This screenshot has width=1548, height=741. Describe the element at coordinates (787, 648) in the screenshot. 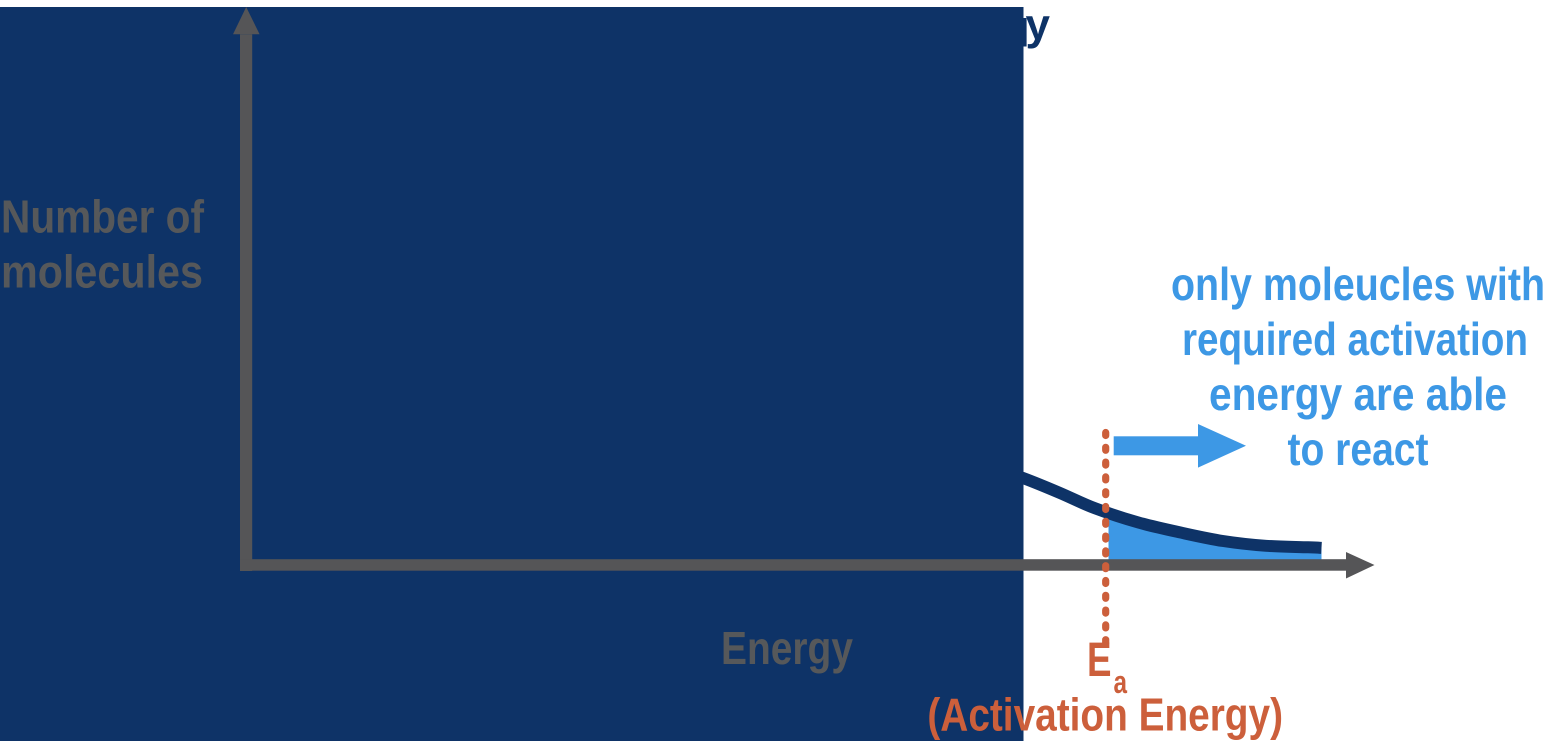

I see `svg-text: Energy` at that location.